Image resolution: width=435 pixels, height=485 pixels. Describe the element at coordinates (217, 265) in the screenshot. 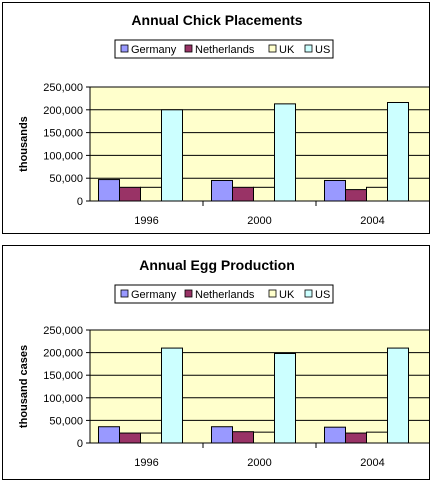

I see `chart-title: Annual Egg Production` at that location.